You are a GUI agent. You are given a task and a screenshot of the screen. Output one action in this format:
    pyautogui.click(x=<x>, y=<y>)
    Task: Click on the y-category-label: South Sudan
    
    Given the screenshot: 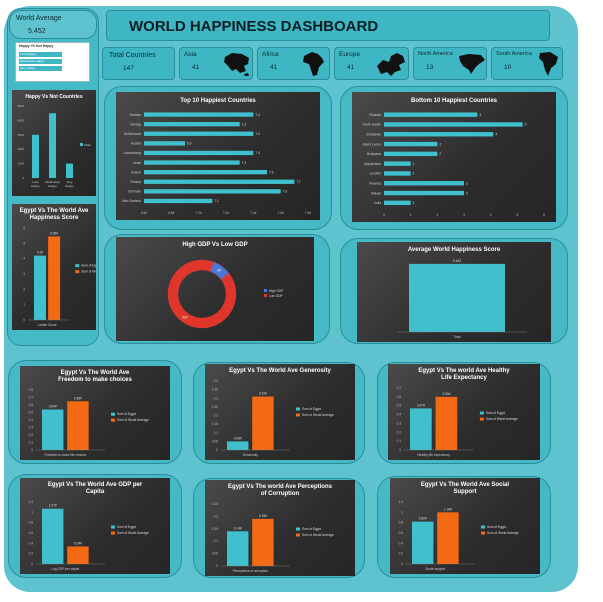 What is the action you would take?
    pyautogui.click(x=372, y=125)
    